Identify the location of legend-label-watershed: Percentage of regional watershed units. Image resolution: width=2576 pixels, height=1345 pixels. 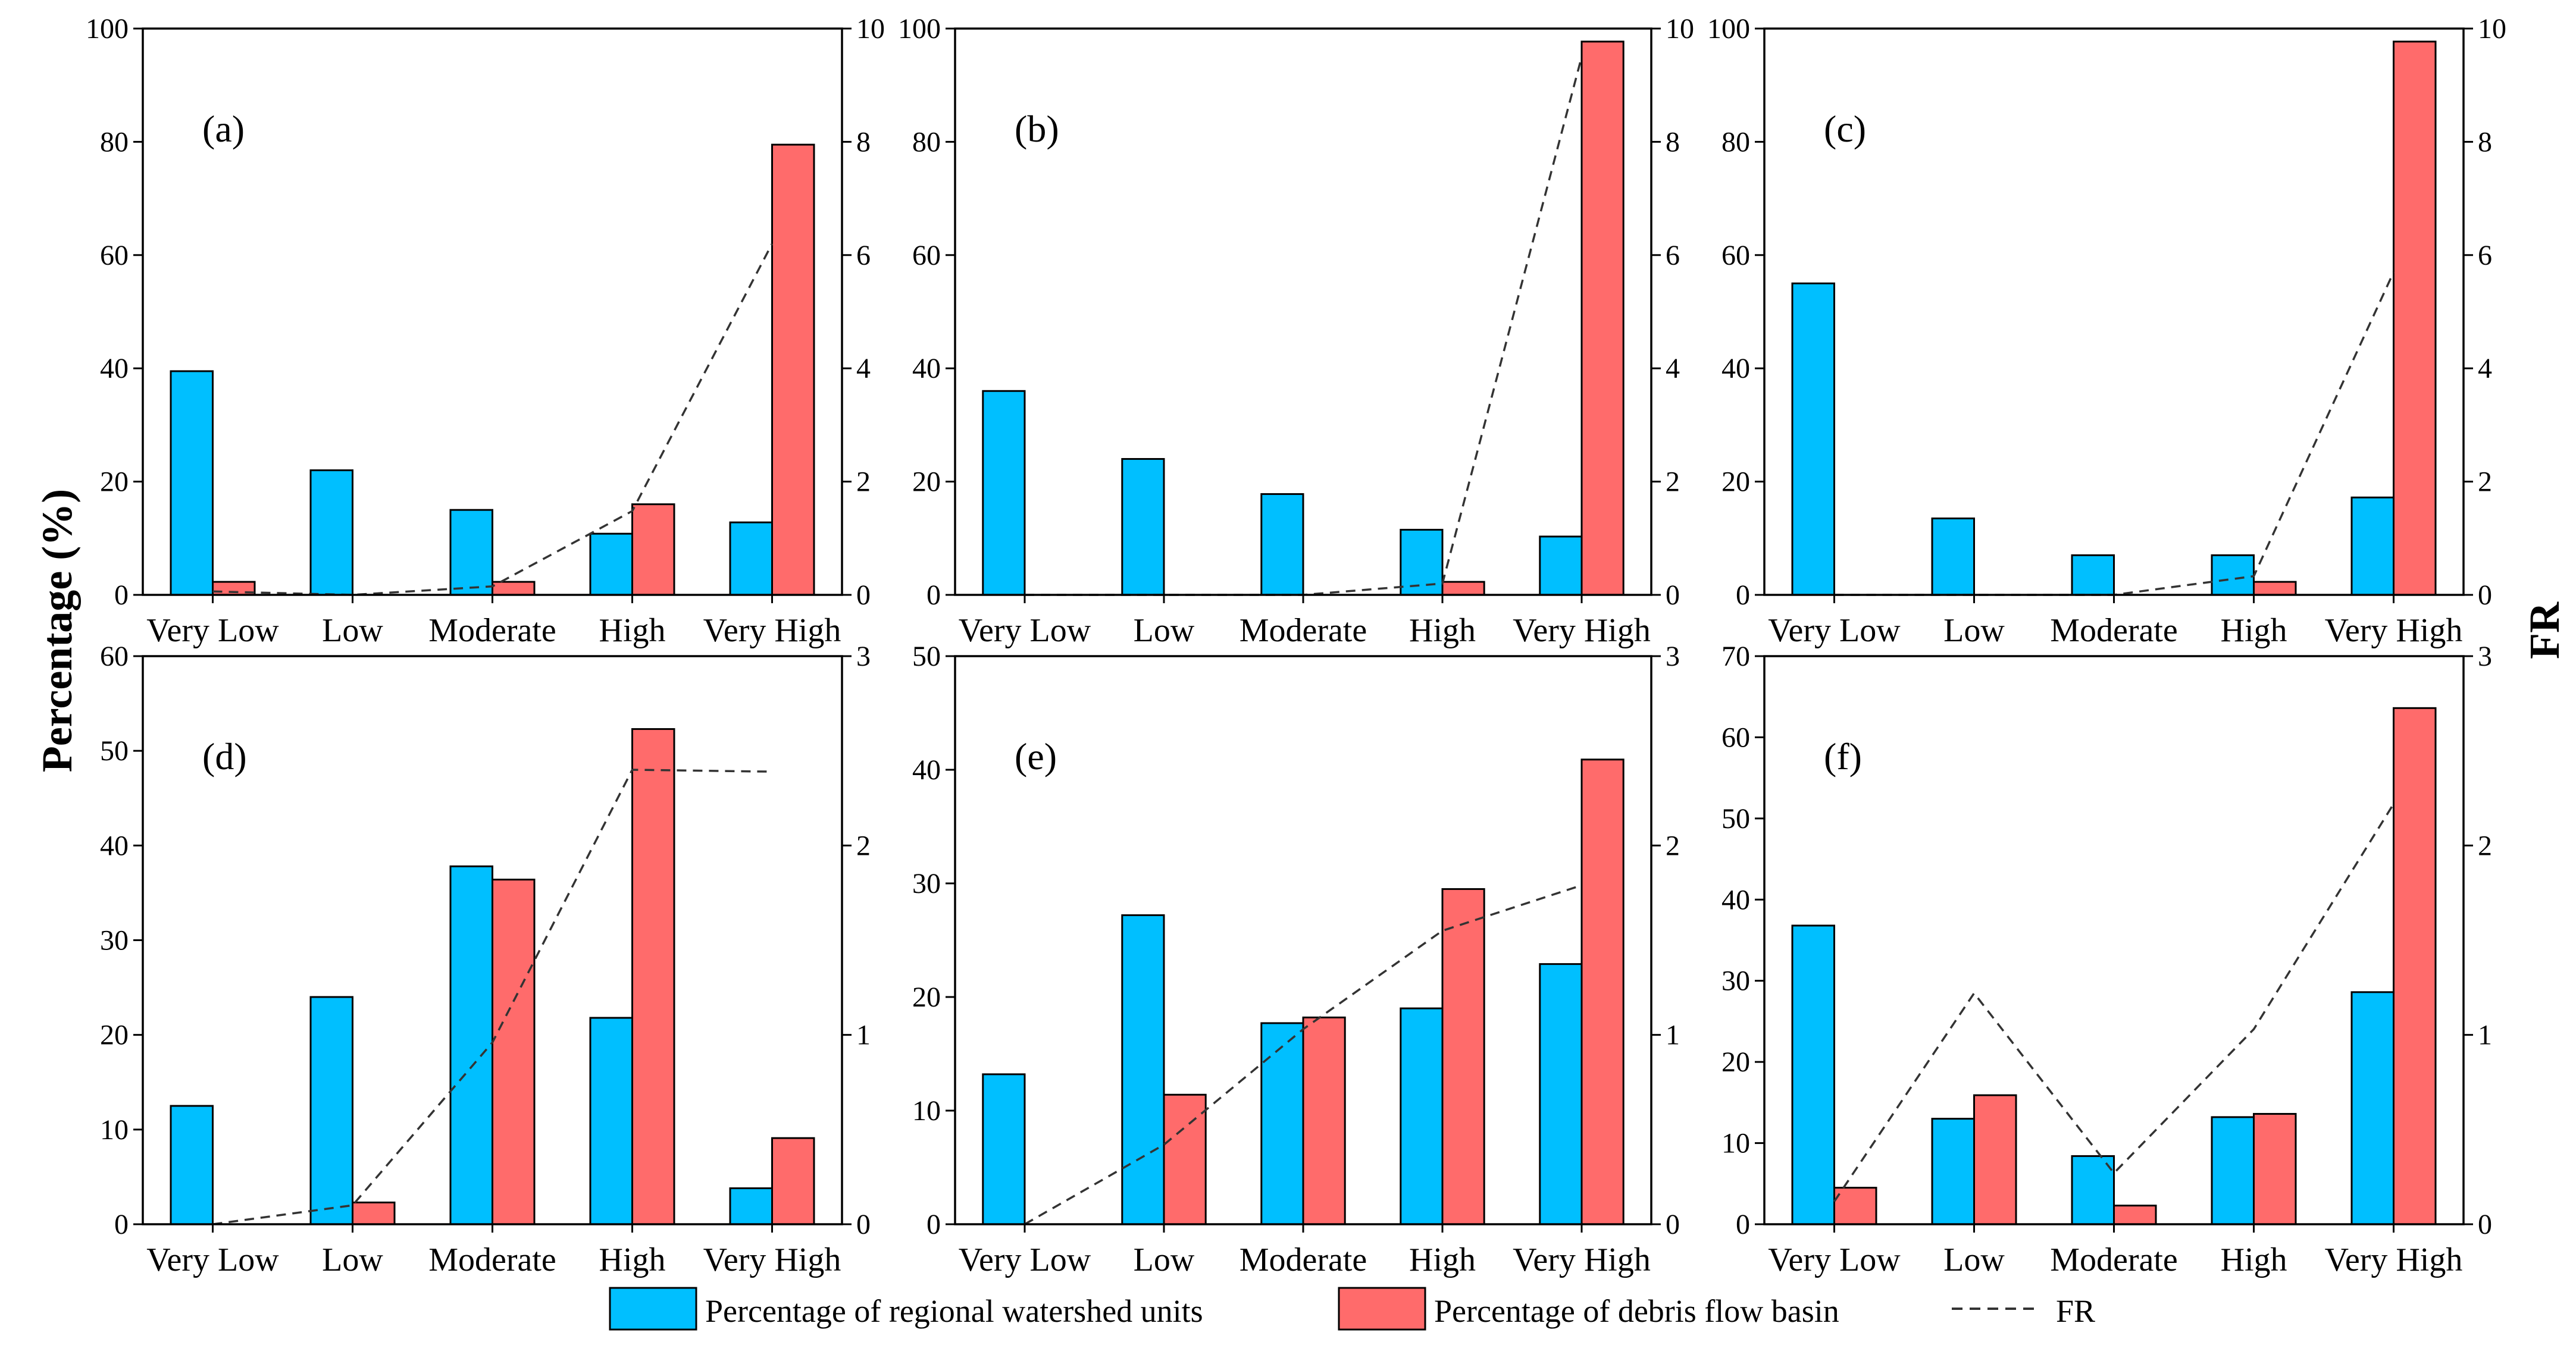
(954, 1311).